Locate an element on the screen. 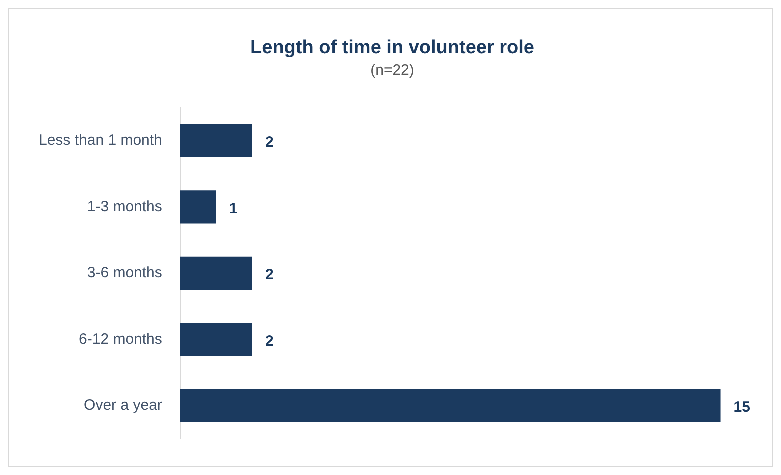 This screenshot has width=781, height=475. chart-subtitle: (n=22) is located at coordinates (392, 70).